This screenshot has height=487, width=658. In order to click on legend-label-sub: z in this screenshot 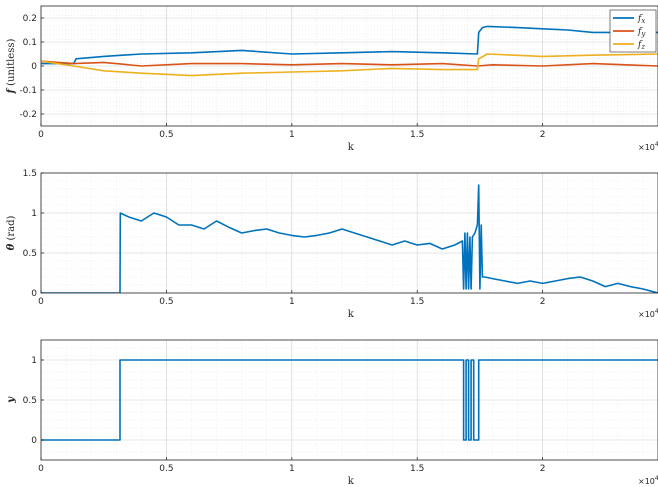, I will do `click(642, 47)`.